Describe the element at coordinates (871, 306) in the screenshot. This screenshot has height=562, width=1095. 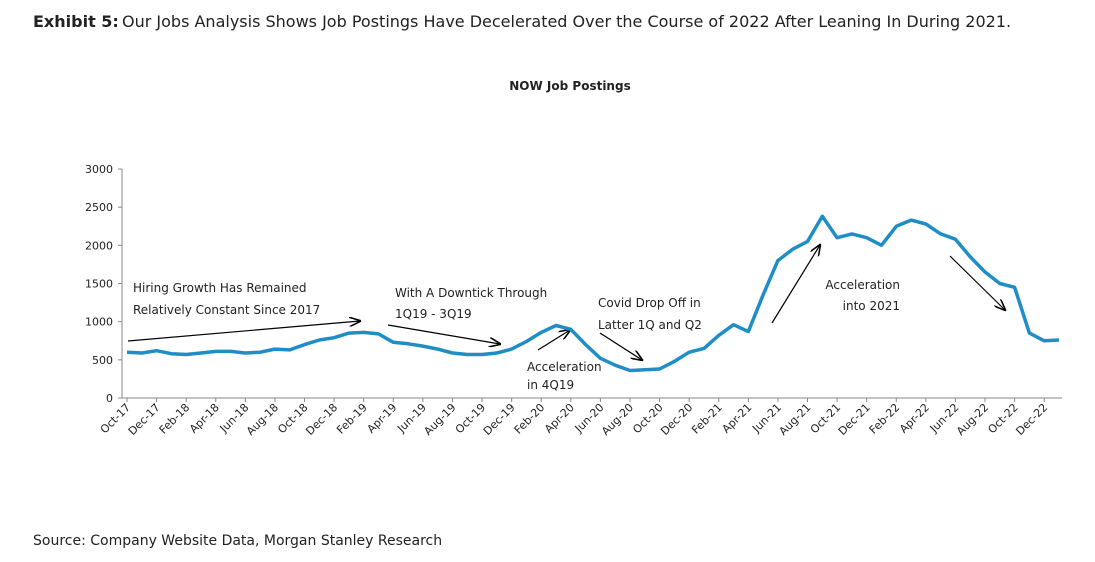
I see `annotation: into 2021` at that location.